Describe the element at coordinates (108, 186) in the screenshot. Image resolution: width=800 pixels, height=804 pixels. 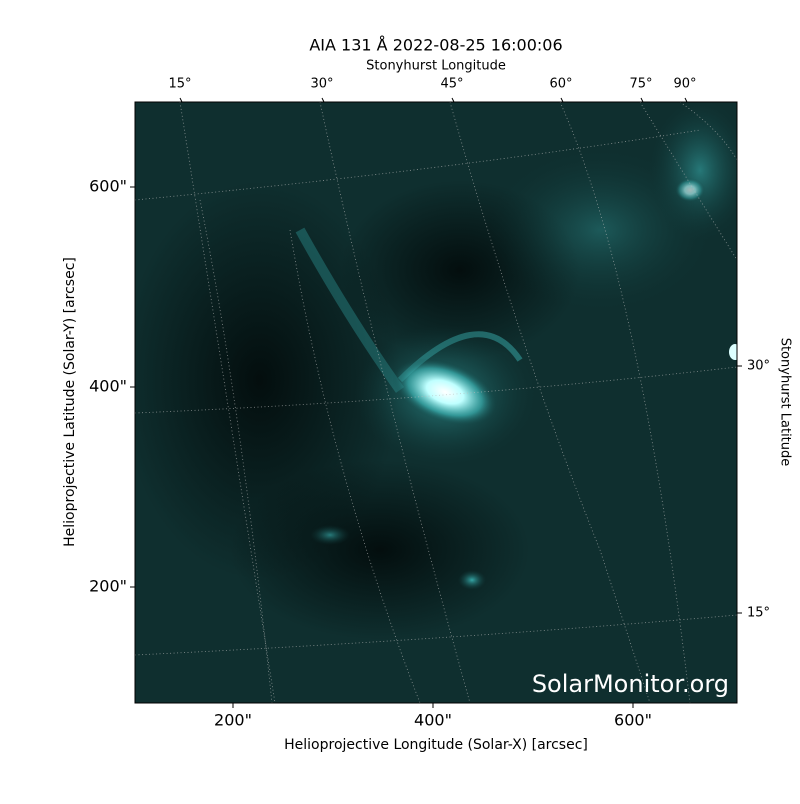
I see `y-tick-label: 600"` at that location.